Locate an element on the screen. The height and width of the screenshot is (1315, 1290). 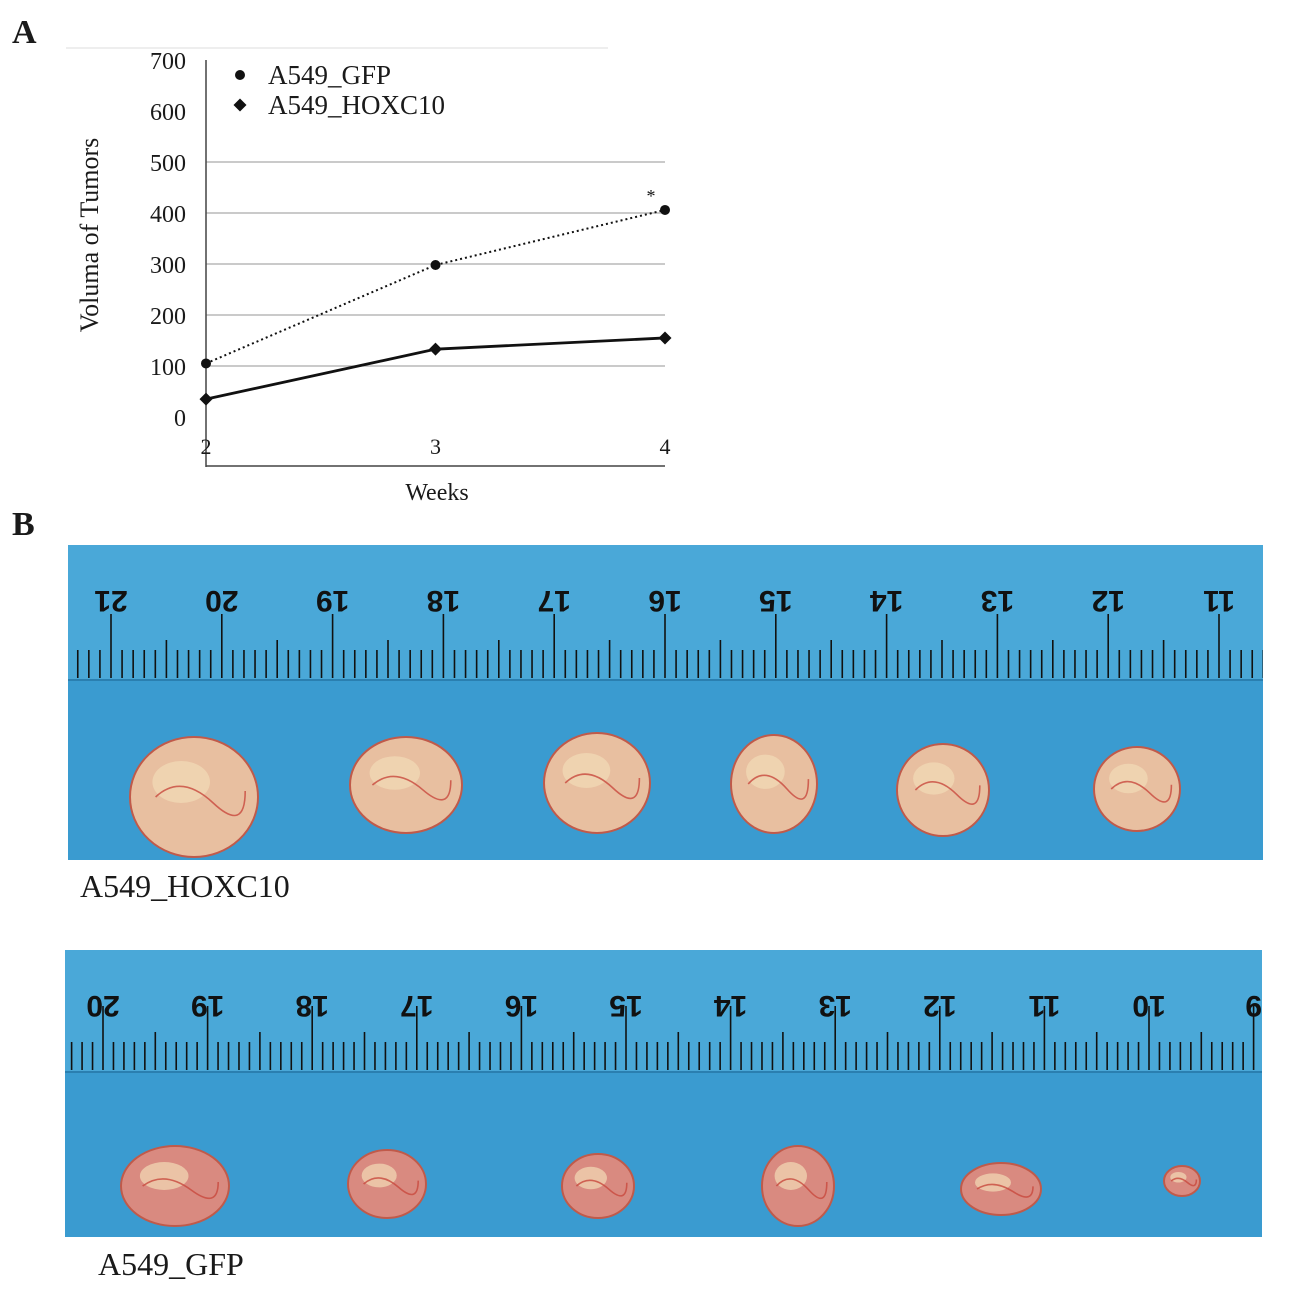
chart-axes: 0 100 200 300 400 500 600 700 2 3 4 is located at coordinates (368, 257).